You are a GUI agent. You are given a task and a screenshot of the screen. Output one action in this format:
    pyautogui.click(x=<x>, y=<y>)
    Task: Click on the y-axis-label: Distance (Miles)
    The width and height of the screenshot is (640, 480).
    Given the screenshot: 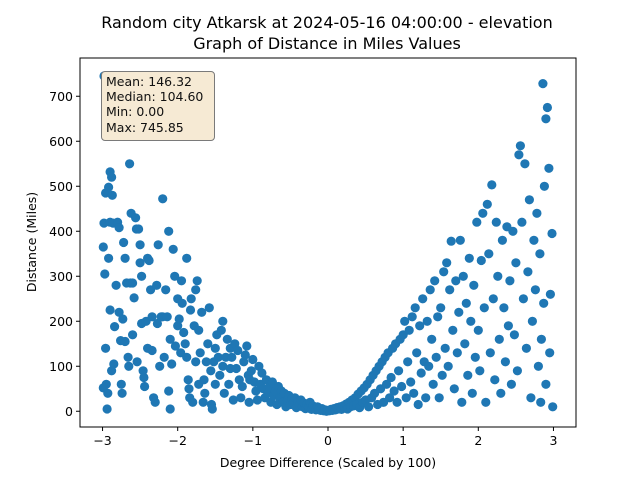 What is the action you would take?
    pyautogui.click(x=31, y=242)
    